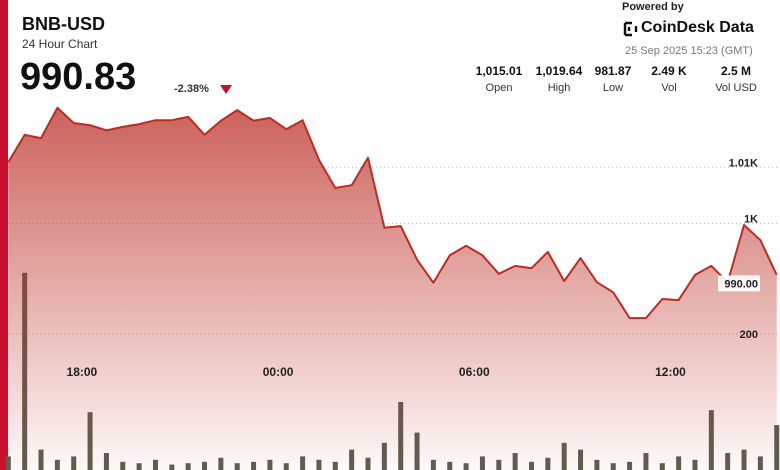 This screenshot has width=780, height=470. I want to click on stat: 981.87 Low, so click(613, 79).